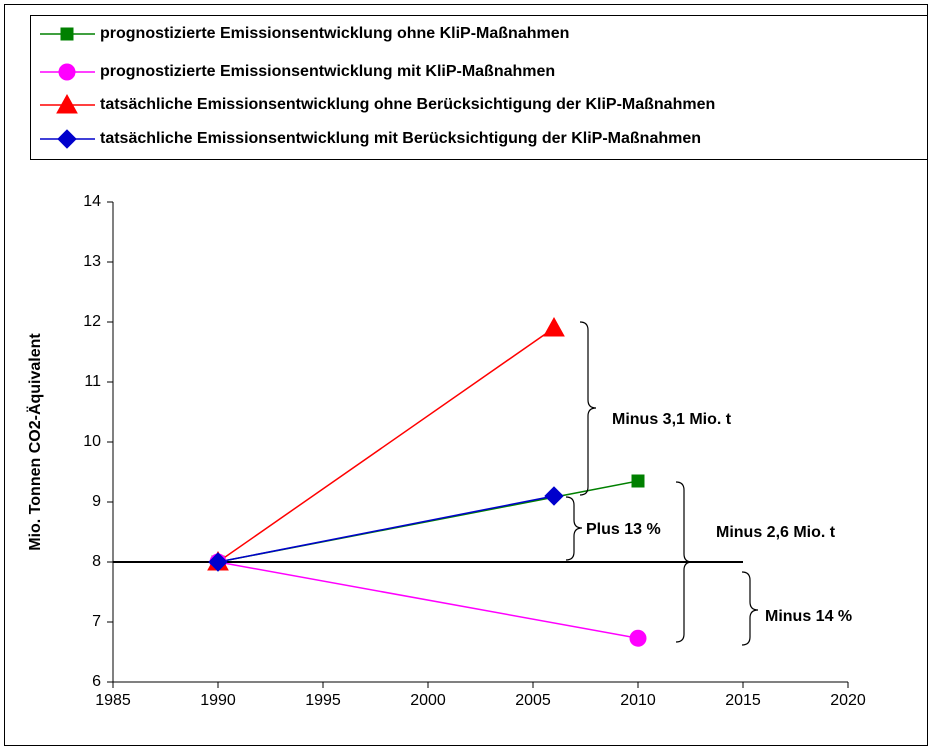 The height and width of the screenshot is (747, 929). I want to click on annotation: Minus 14 %, so click(808, 616).